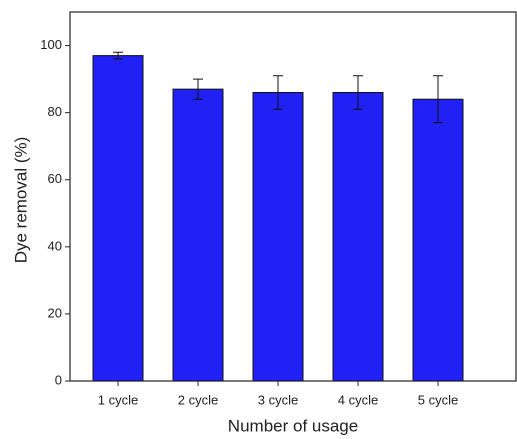 The image size is (517, 439). I want to click on x-tick-label: 1 cycle, so click(118, 399).